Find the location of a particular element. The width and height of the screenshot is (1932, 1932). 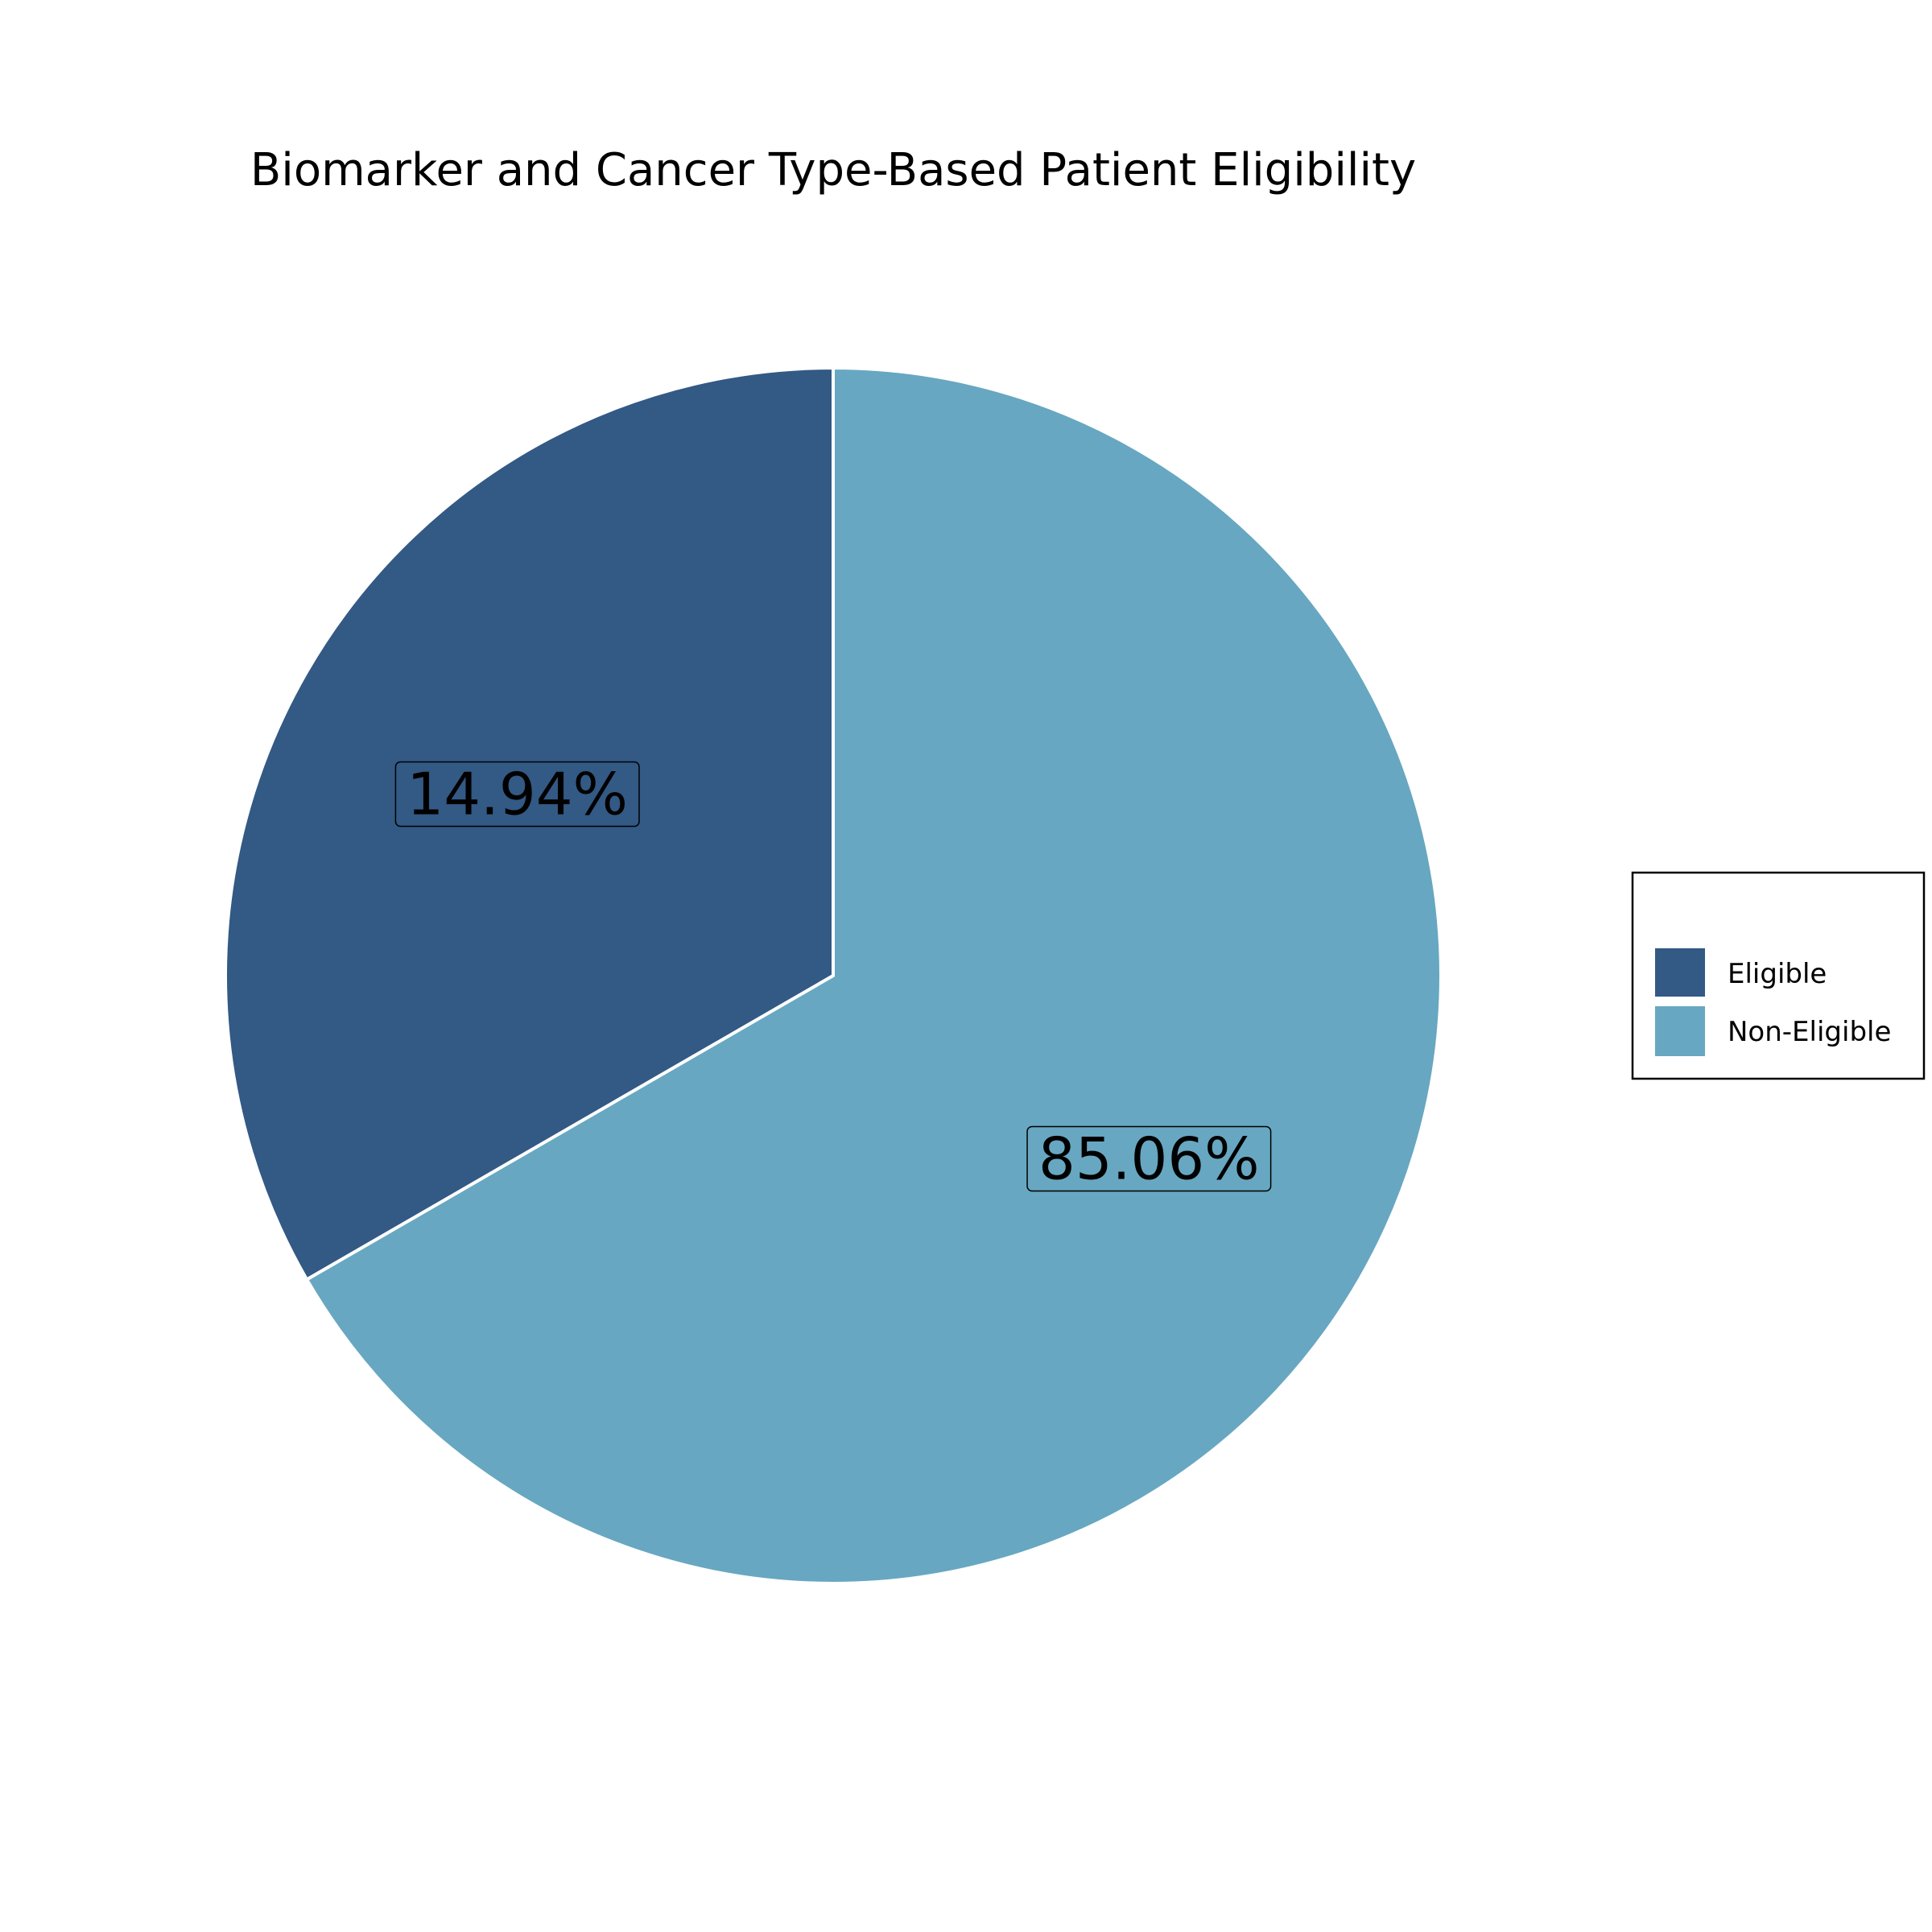

legend-label-eligible: Eligible is located at coordinates (1777, 974).